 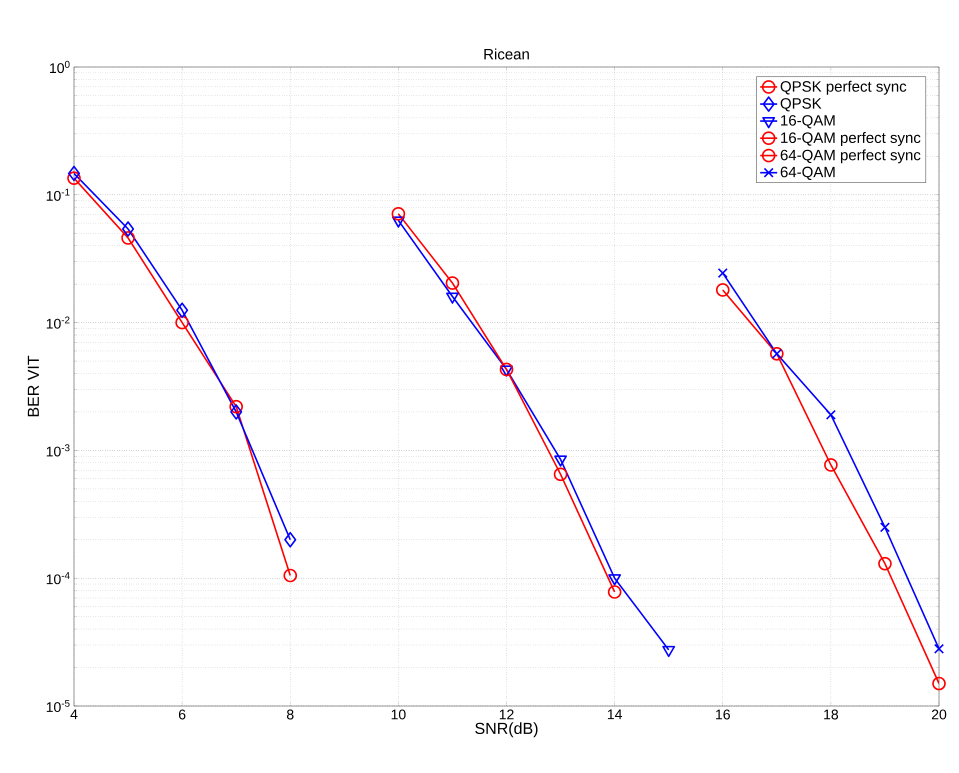 What do you see at coordinates (831, 715) in the screenshot?
I see `x-tick-label: 18` at bounding box center [831, 715].